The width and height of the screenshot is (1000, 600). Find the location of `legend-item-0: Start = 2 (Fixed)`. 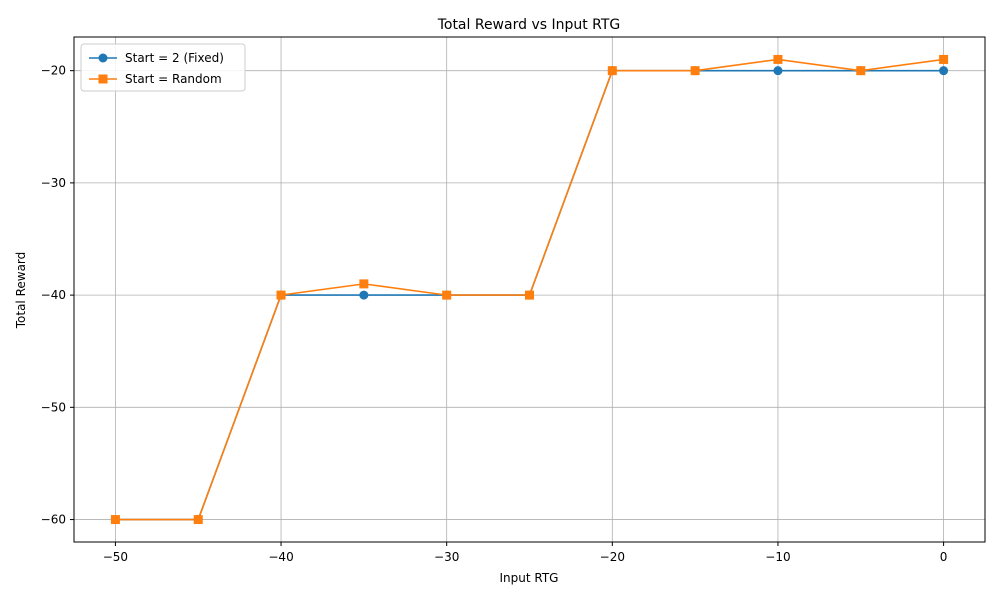

legend-item-0: Start = 2 (Fixed) is located at coordinates (156, 58).